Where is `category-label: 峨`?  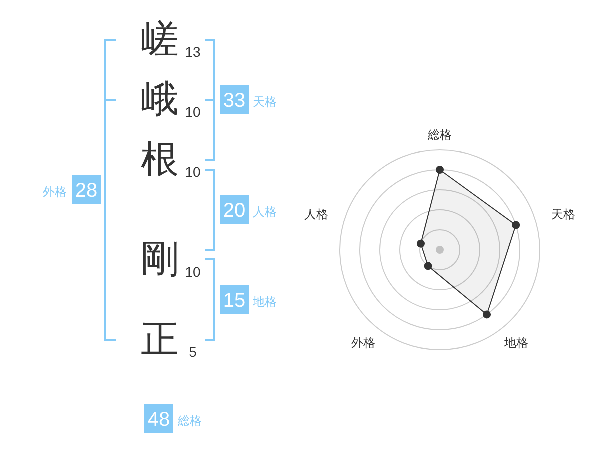 category-label: 峨 is located at coordinates (160, 100).